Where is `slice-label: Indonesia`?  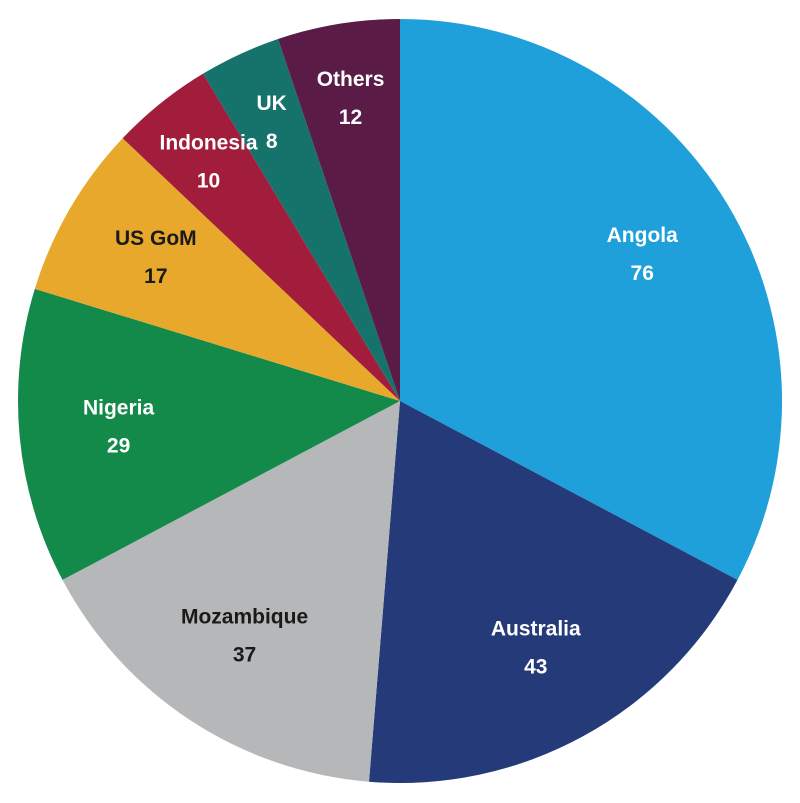
slice-label: Indonesia is located at coordinates (209, 142).